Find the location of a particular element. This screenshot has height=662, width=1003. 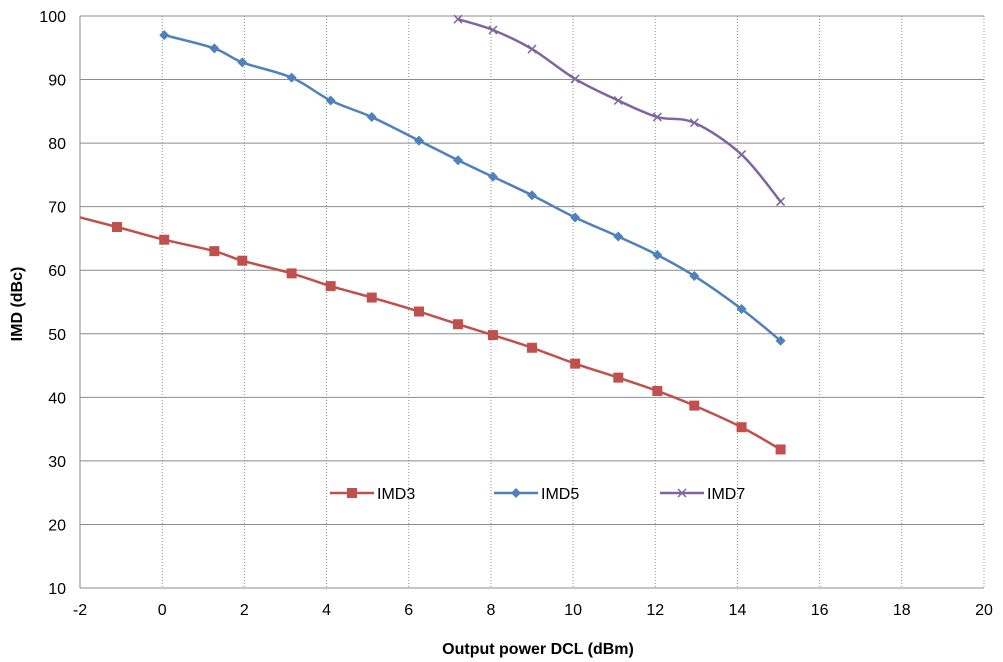

y-tick-label-40: 40 is located at coordinates (57, 398).